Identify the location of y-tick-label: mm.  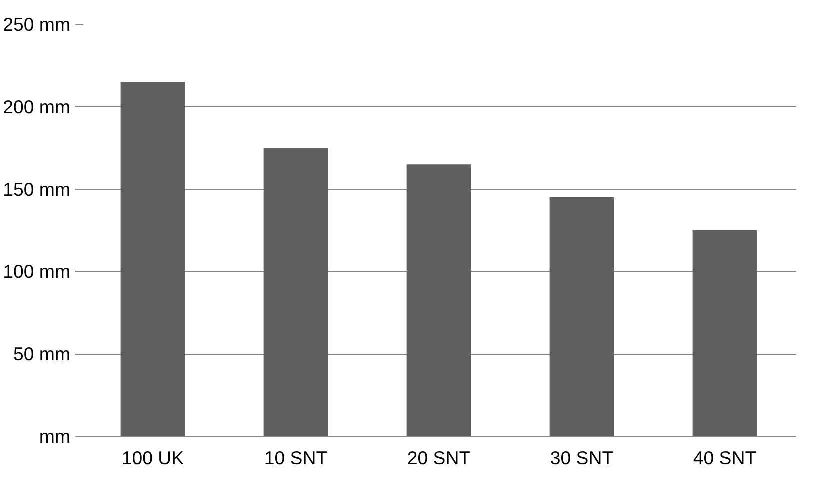
(55, 436).